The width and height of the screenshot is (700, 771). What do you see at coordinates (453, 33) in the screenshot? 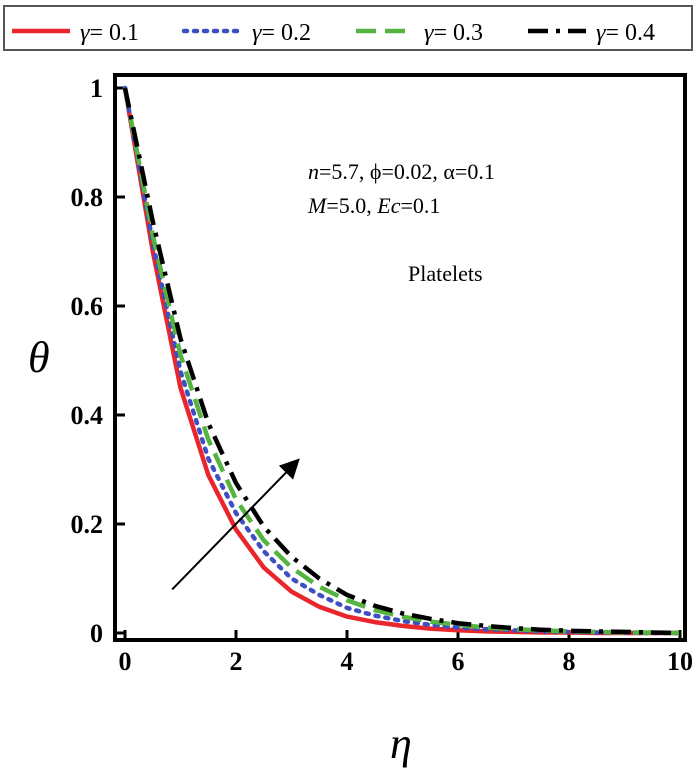
I see `legend-label-3: γ= 0.3` at bounding box center [453, 33].